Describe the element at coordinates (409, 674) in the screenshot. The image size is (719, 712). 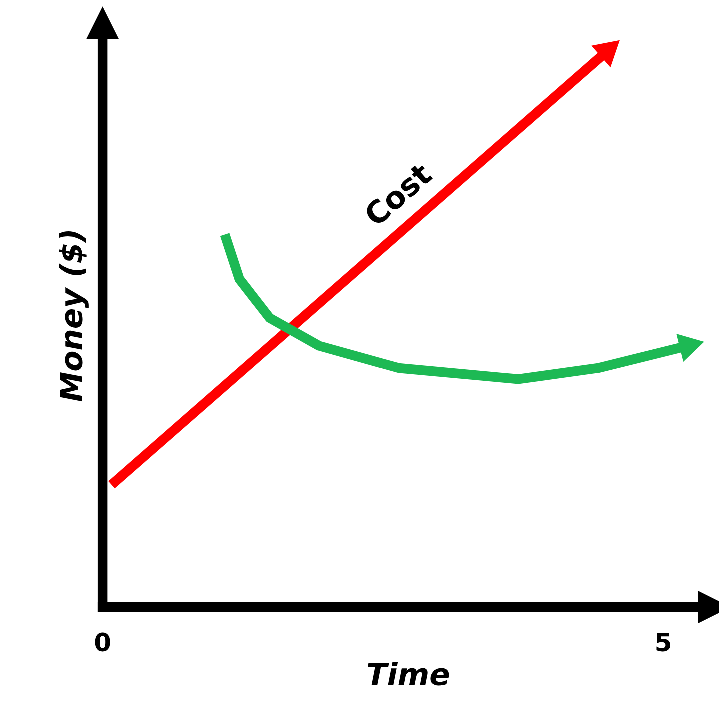
I see `x-axis-title: Time` at that location.